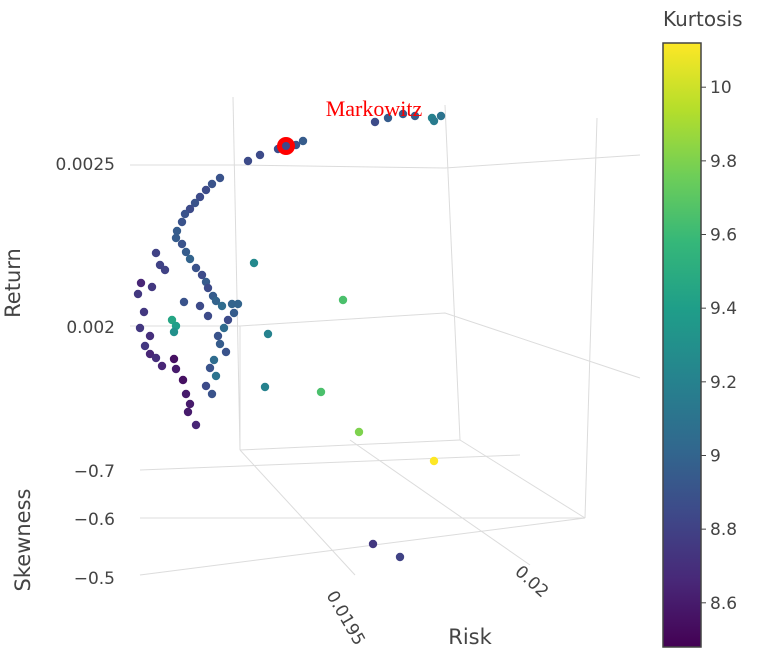  What do you see at coordinates (94, 520) in the screenshot?
I see `y-tick-label: −0.6` at bounding box center [94, 520].